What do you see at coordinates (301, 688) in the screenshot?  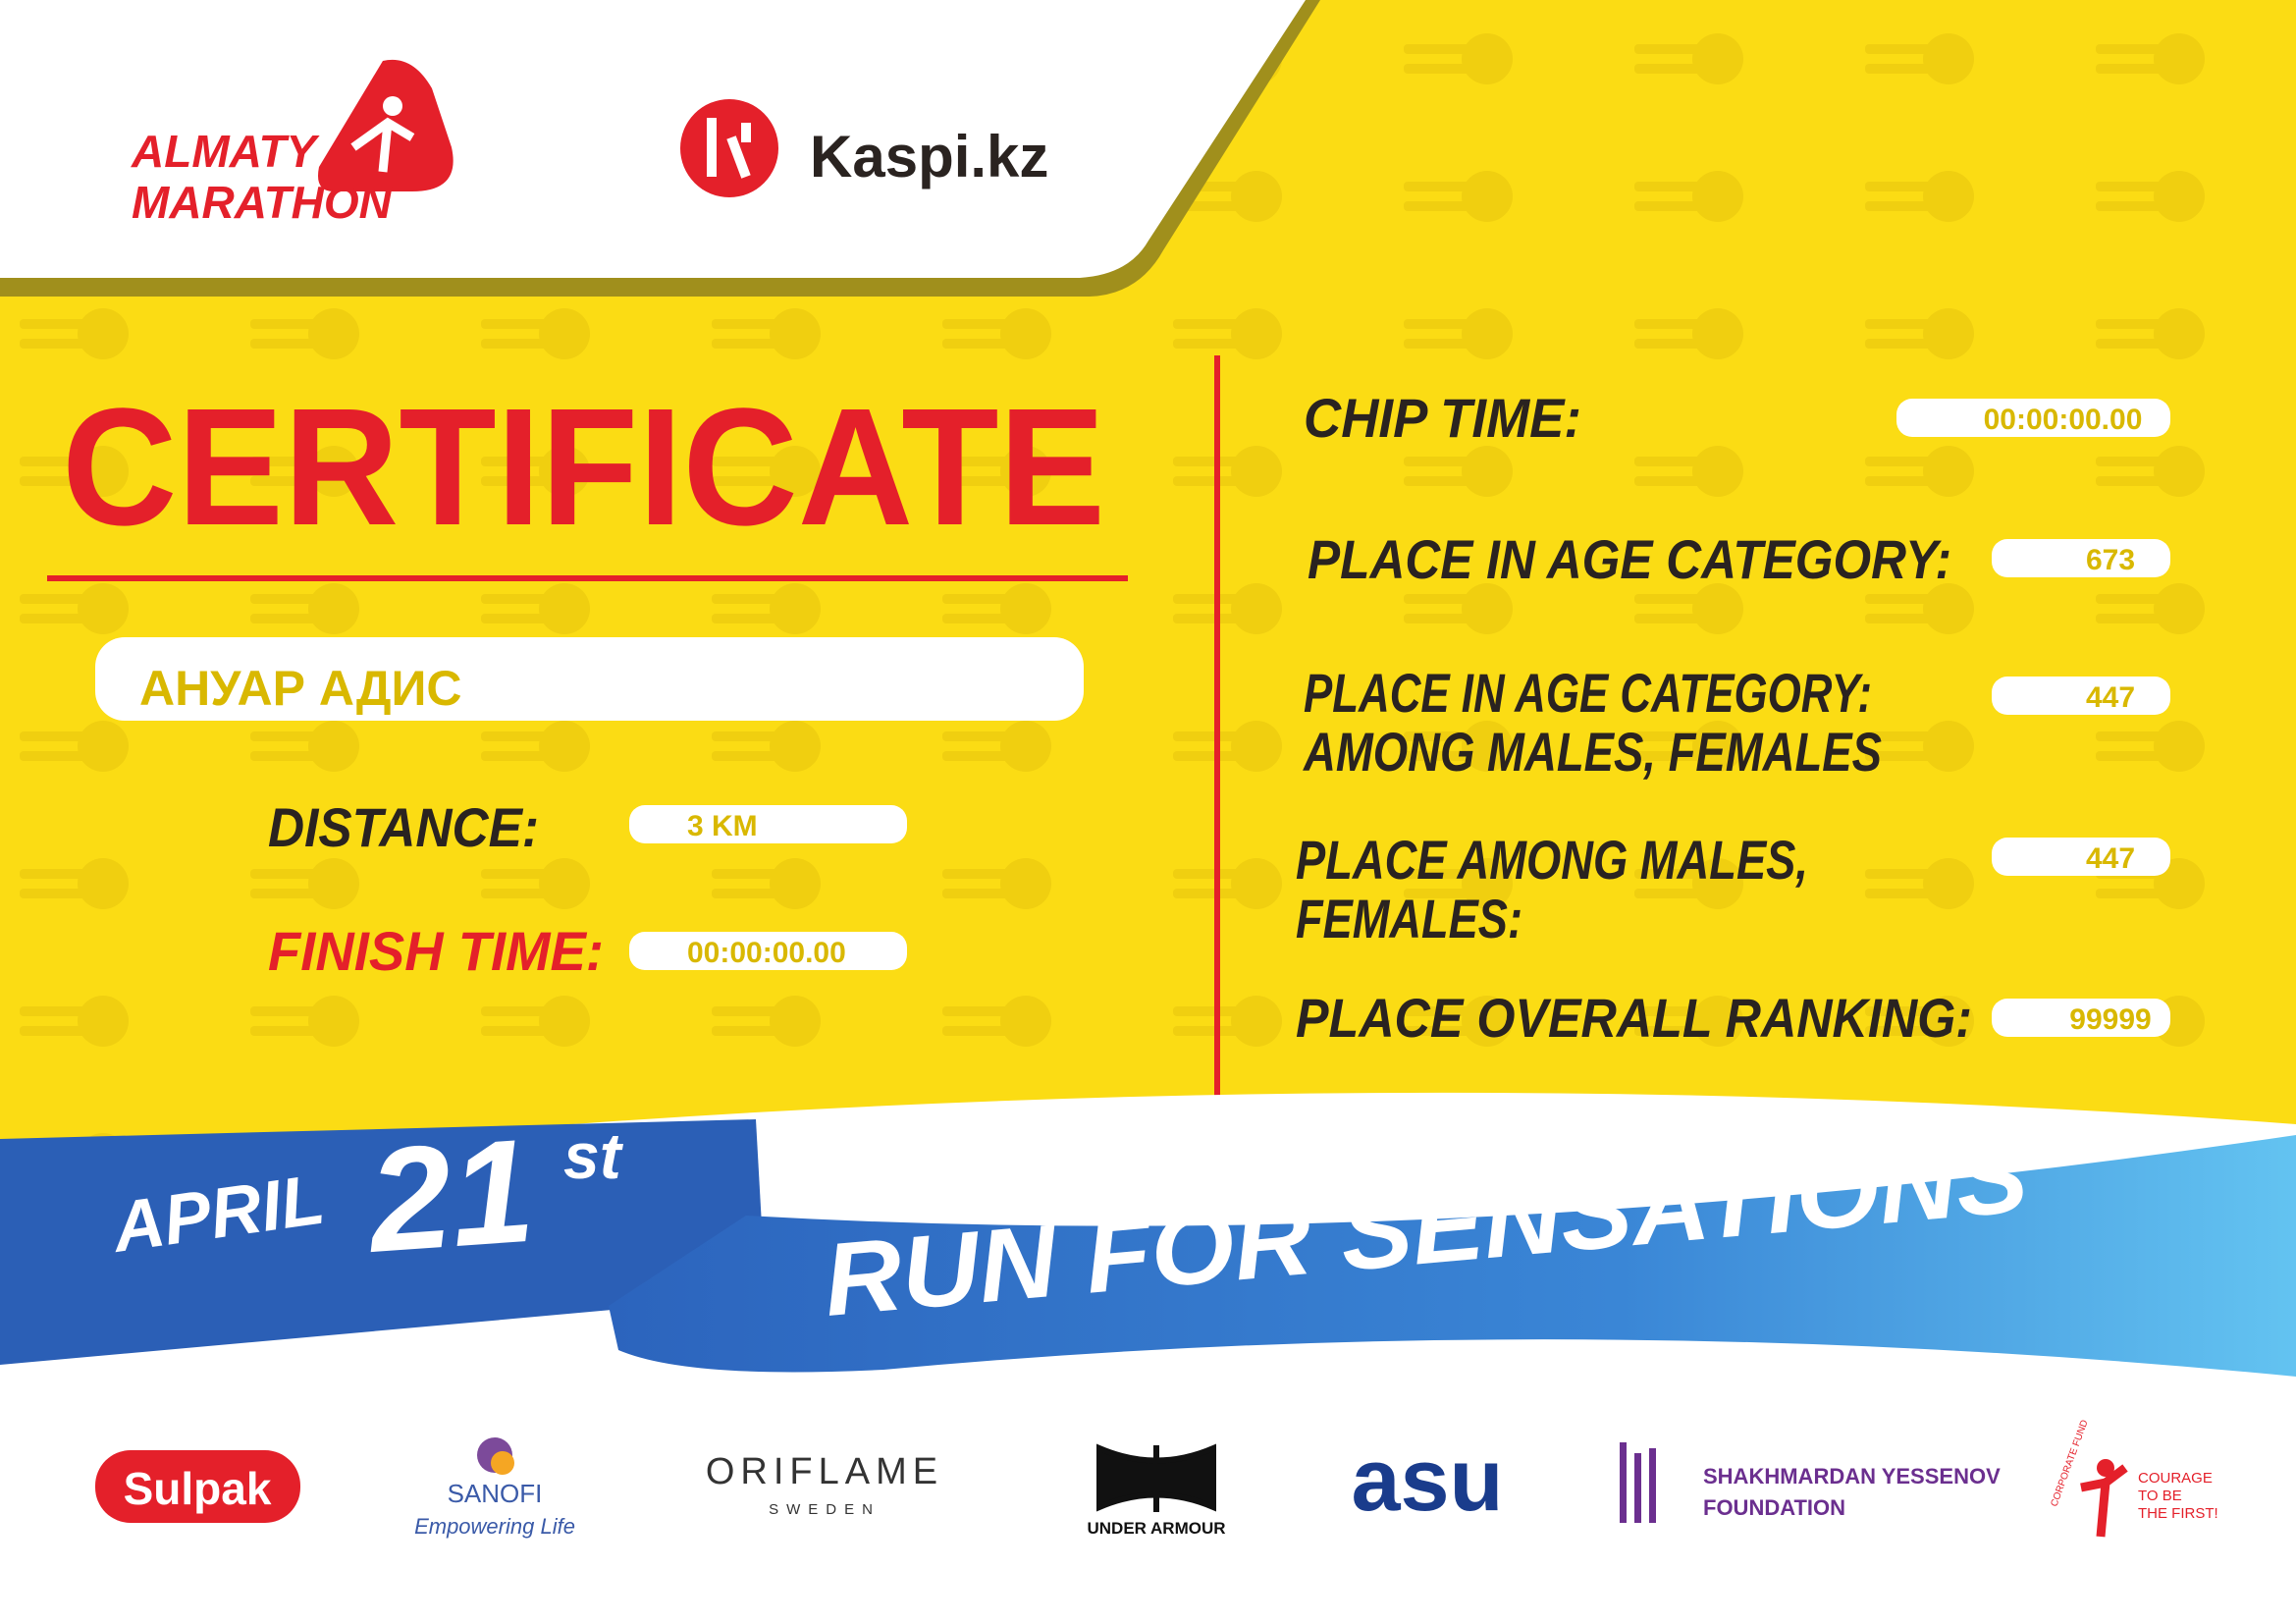 I see `participant-name: АНУАР АДИС` at bounding box center [301, 688].